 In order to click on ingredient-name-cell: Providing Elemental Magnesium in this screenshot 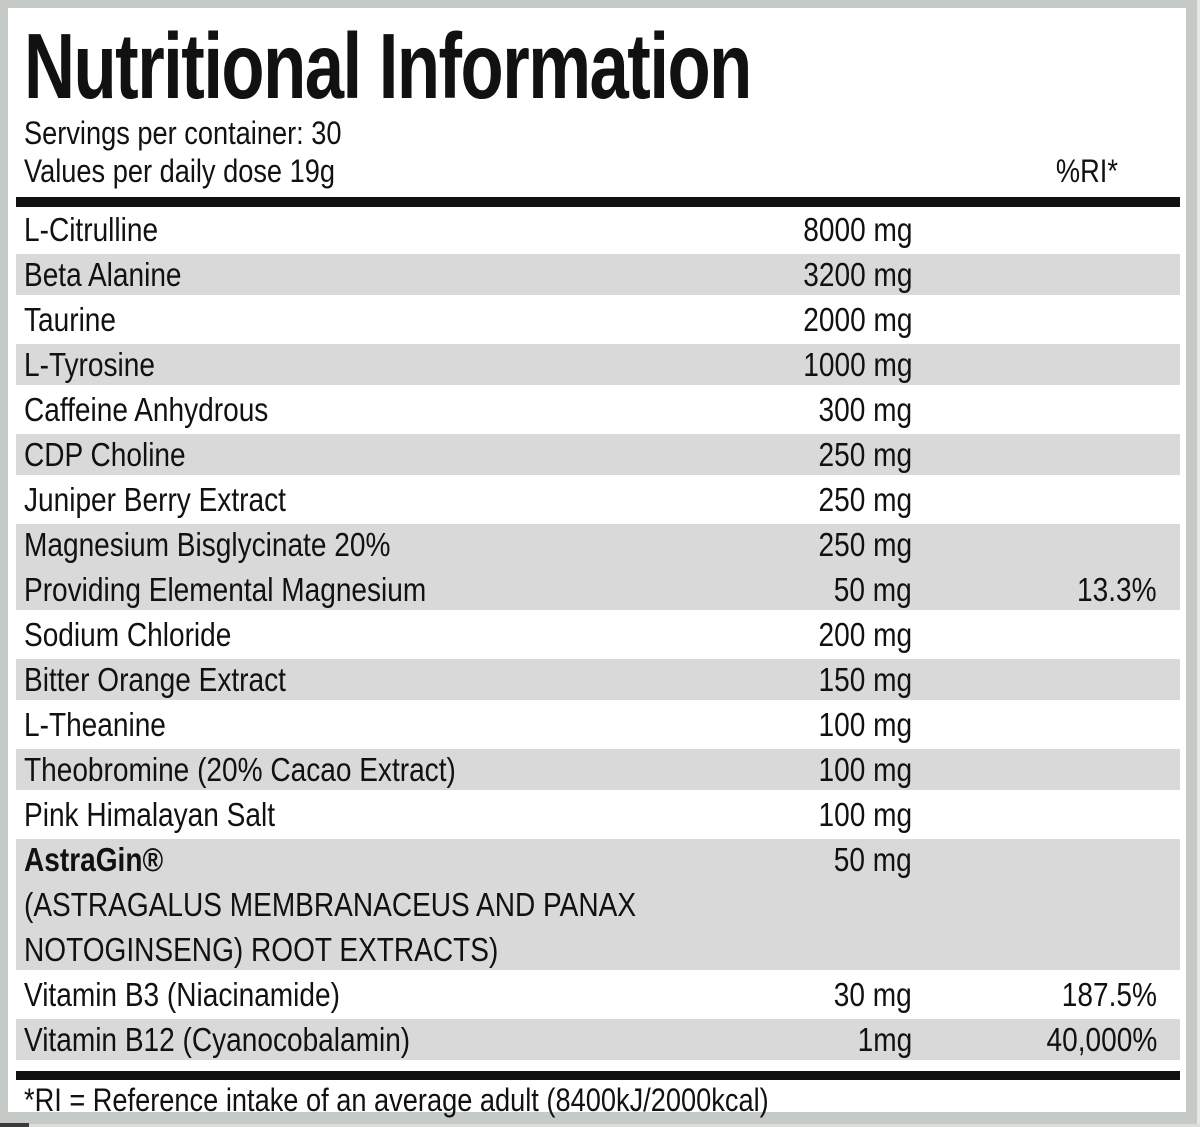, I will do `click(378, 589)`.